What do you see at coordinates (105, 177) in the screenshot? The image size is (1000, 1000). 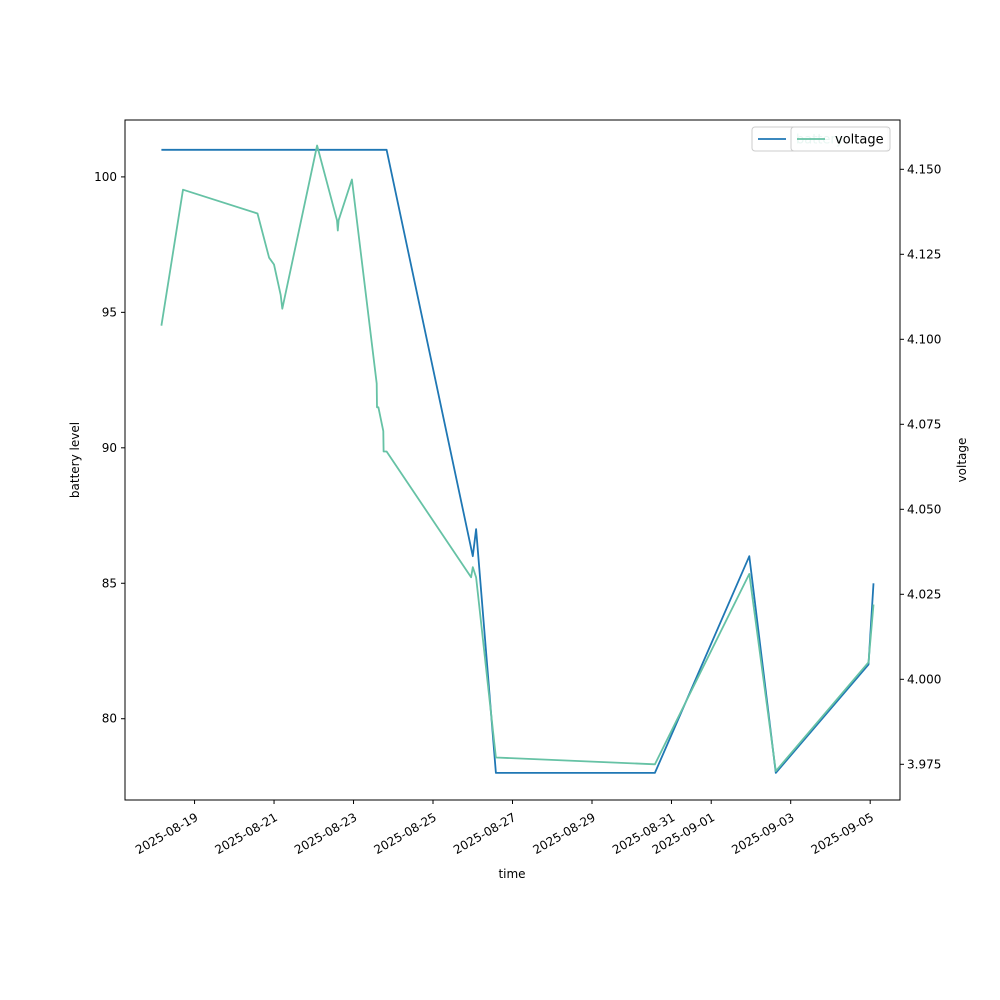 I see `left-y-tick-label: 100` at bounding box center [105, 177].